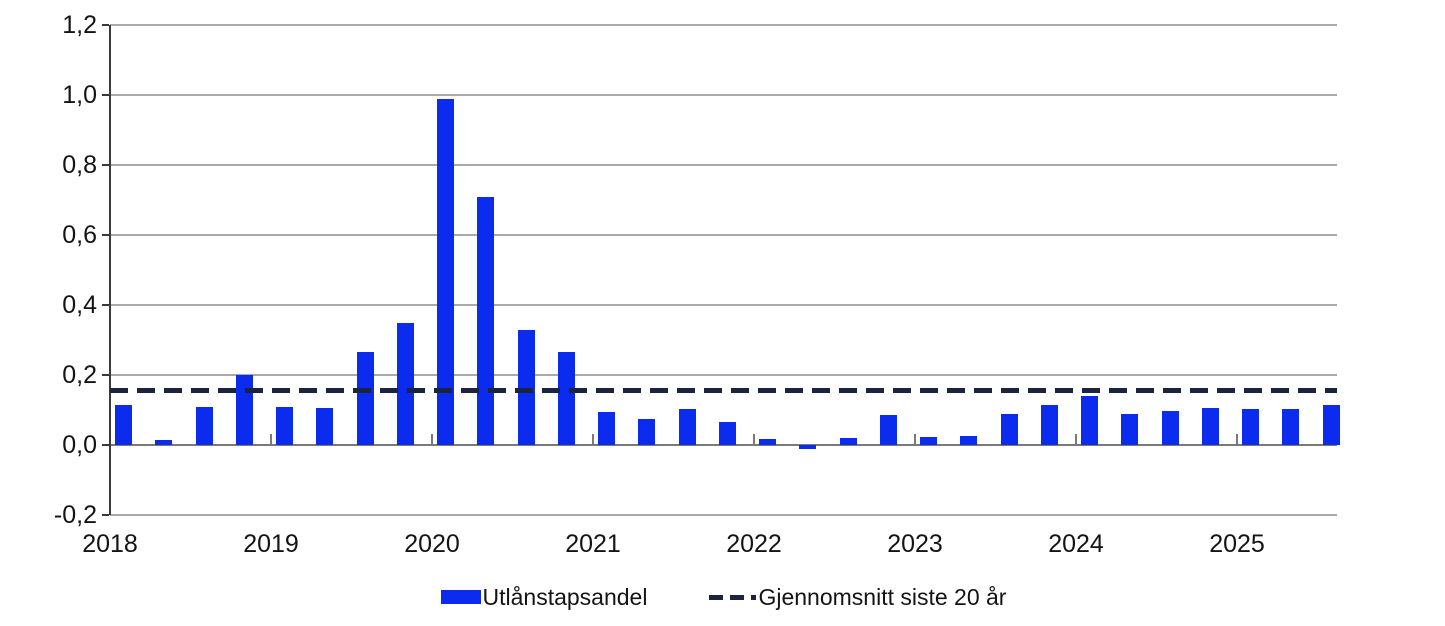  I want to click on bar-2018Q4, so click(244, 410).